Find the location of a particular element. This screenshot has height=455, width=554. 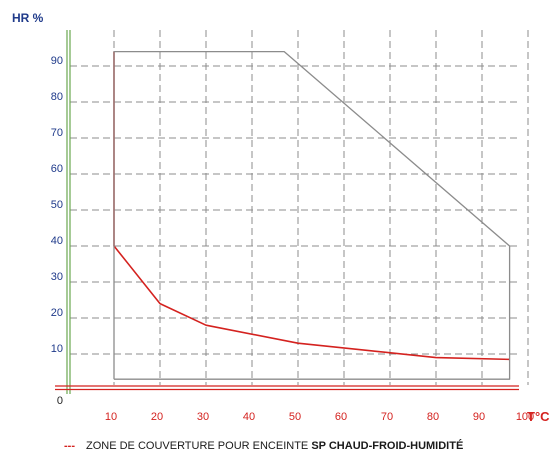

x-tick-label-50: 50 is located at coordinates (295, 417).